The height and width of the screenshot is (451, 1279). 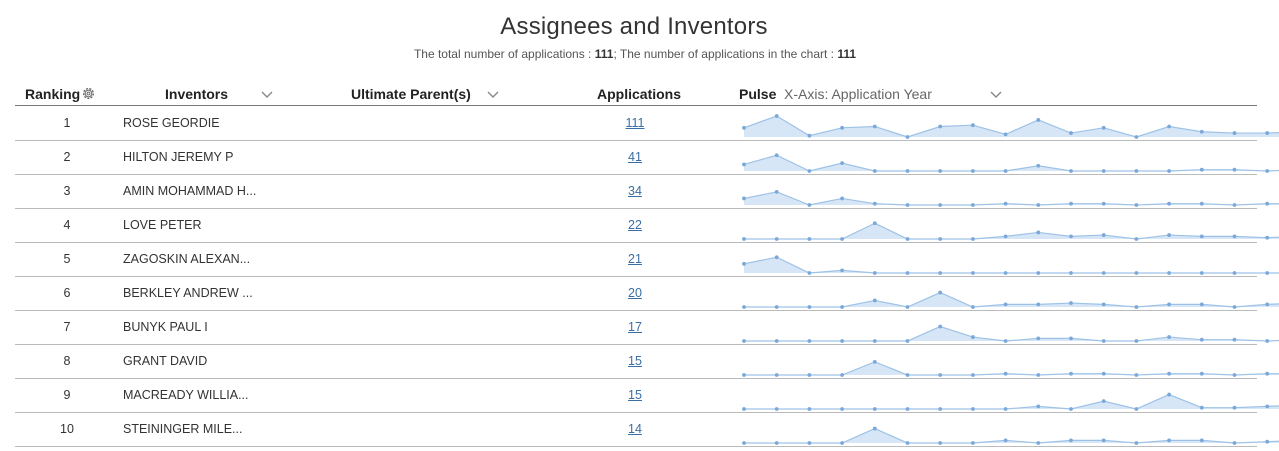 What do you see at coordinates (197, 94) in the screenshot?
I see `column-header-inventors: Inventors` at bounding box center [197, 94].